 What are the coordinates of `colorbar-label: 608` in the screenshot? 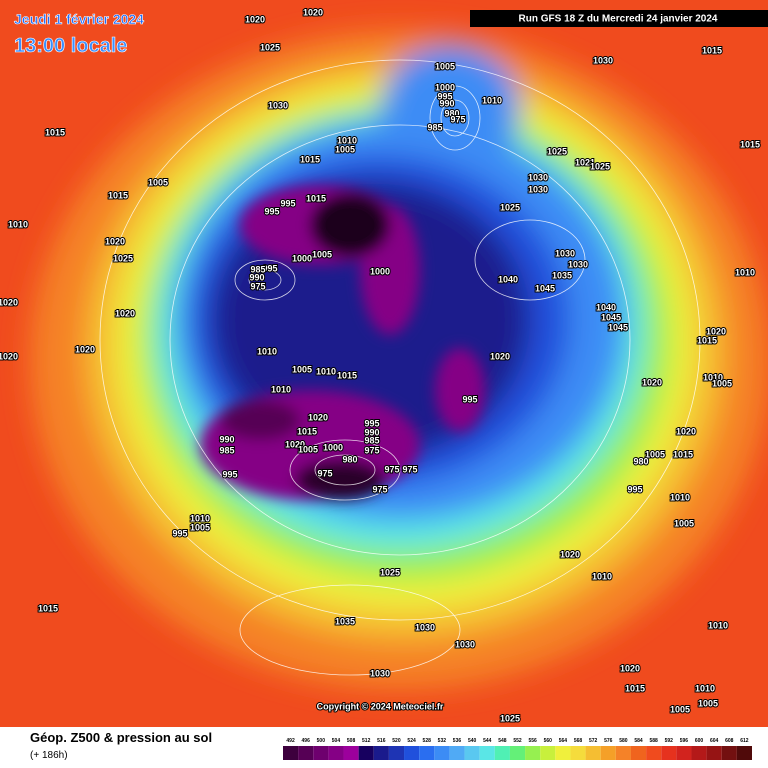 It's located at (729, 741).